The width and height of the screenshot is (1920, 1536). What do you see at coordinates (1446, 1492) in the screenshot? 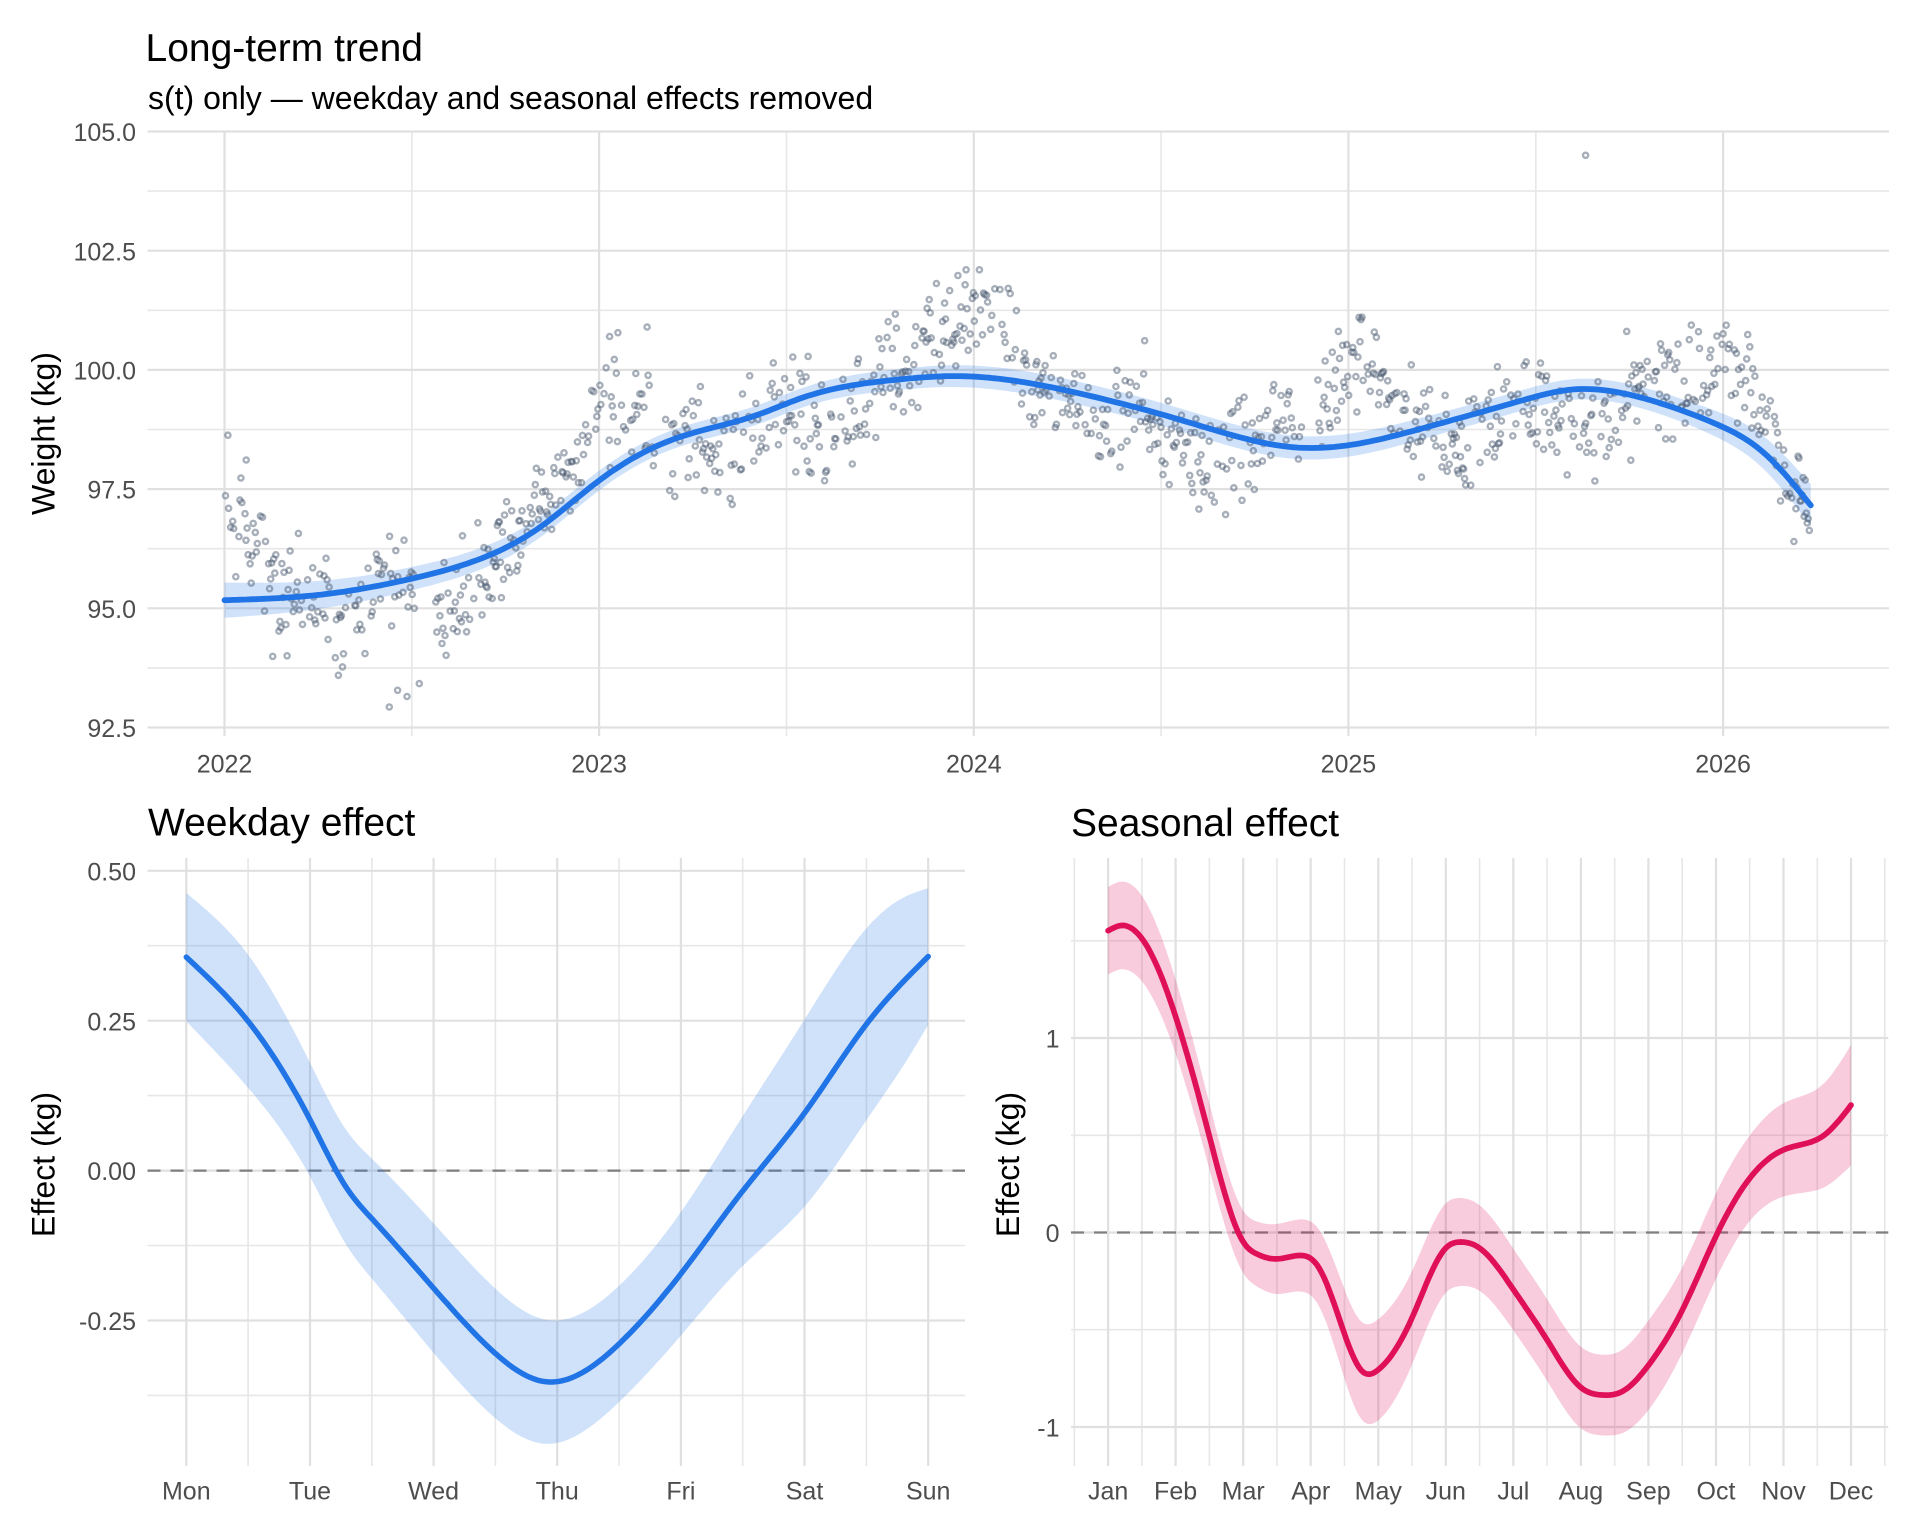
I see `svg-text: Jun` at bounding box center [1446, 1492].